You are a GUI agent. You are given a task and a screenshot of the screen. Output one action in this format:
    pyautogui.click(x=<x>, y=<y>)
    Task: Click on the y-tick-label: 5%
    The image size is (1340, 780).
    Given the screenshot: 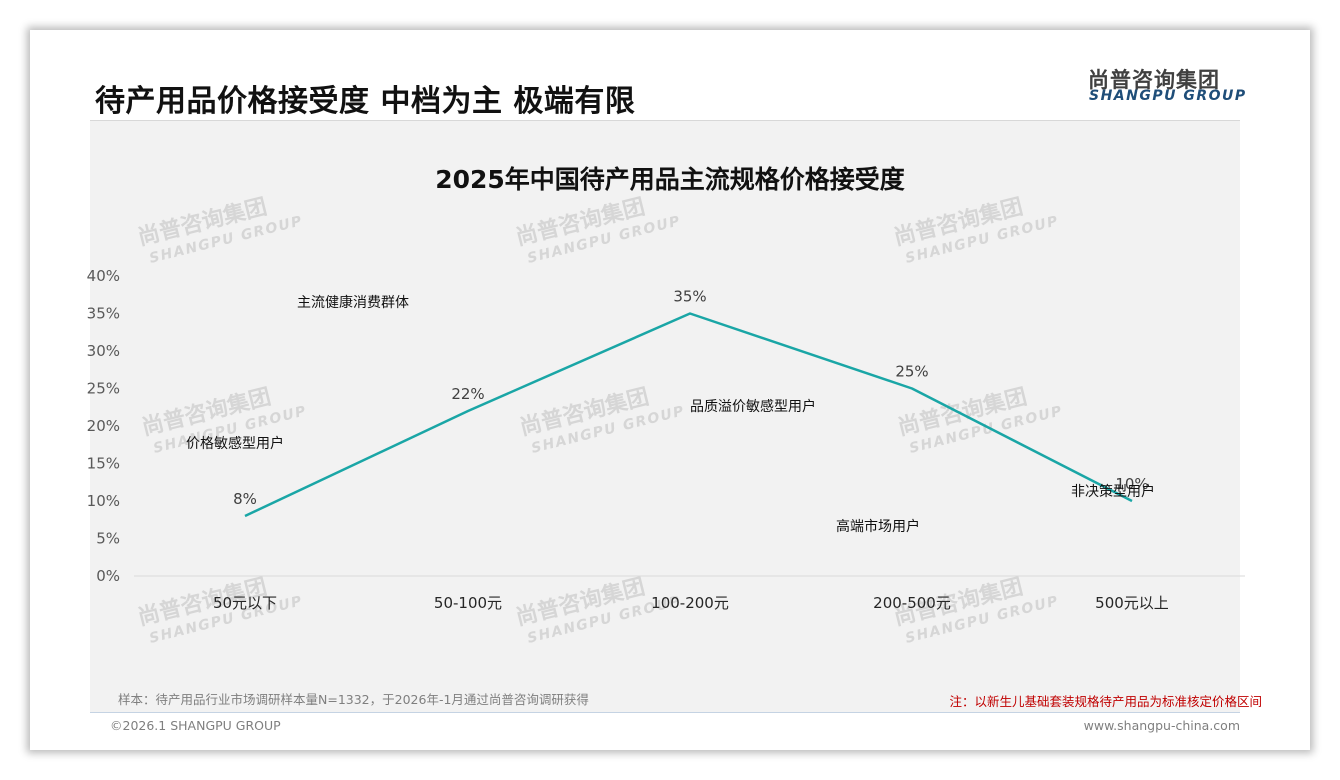 What is the action you would take?
    pyautogui.click(x=108, y=539)
    